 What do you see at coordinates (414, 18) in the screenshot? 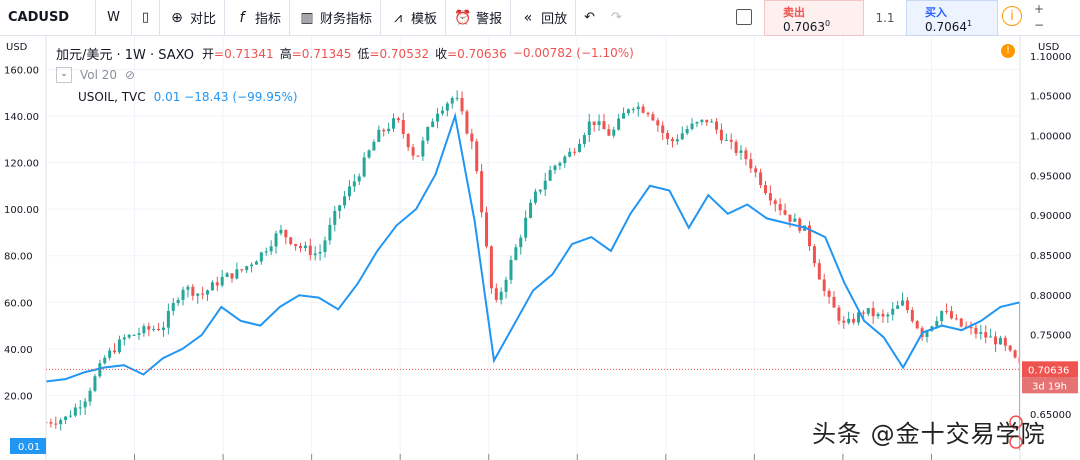
I see `templates-button: ⩘ 模板` at bounding box center [414, 18].